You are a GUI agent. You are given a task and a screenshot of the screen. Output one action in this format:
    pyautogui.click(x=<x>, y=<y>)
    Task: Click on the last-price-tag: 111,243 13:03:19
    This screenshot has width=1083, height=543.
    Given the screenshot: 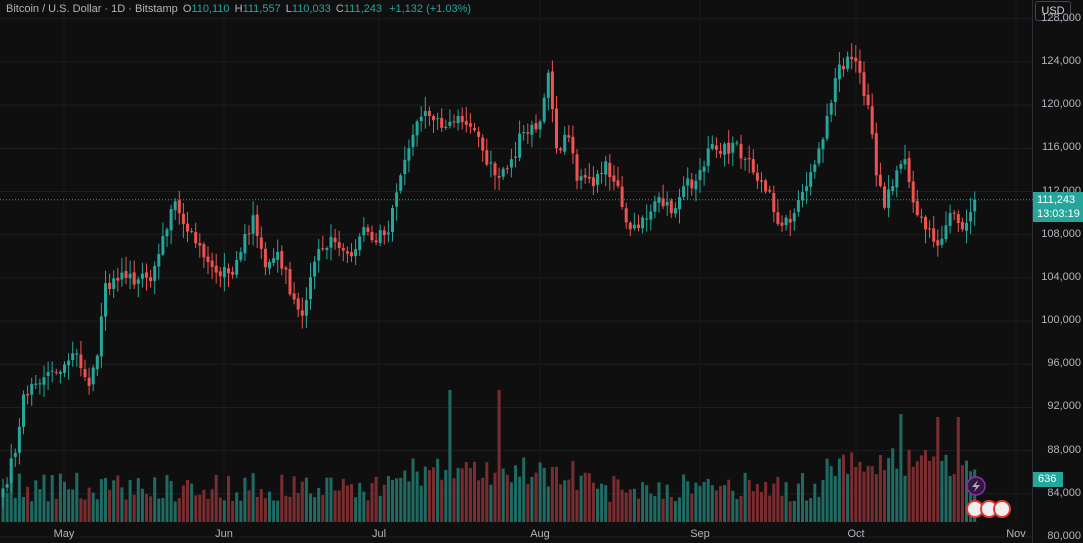 What is the action you would take?
    pyautogui.click(x=1058, y=207)
    